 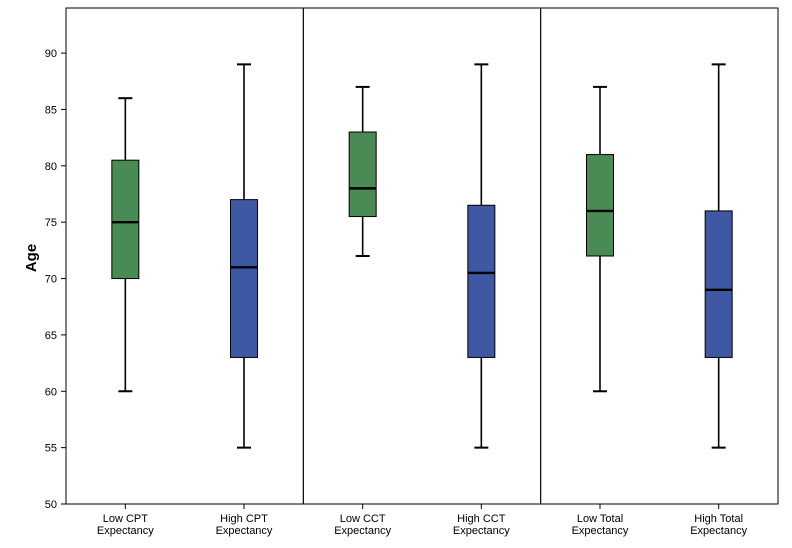 I want to click on y-axis: 50 55 60 65 70 75 80 85 90, so click(x=55, y=279).